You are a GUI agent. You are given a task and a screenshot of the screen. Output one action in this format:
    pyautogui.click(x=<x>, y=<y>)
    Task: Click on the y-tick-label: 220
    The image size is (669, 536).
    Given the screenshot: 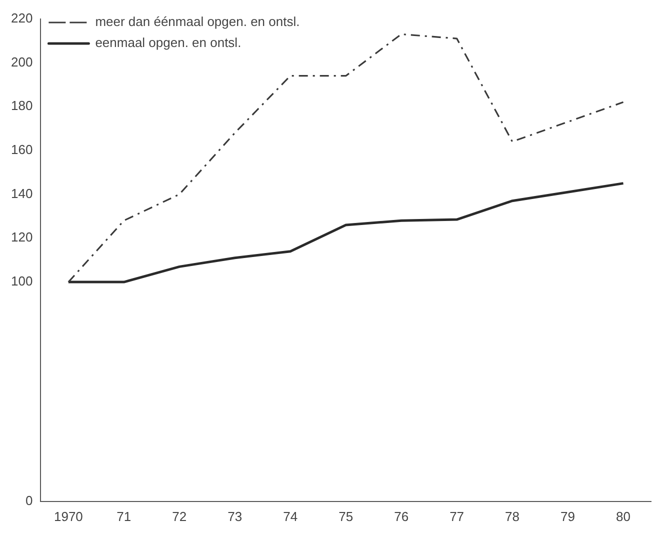 What is the action you would take?
    pyautogui.click(x=21, y=18)
    